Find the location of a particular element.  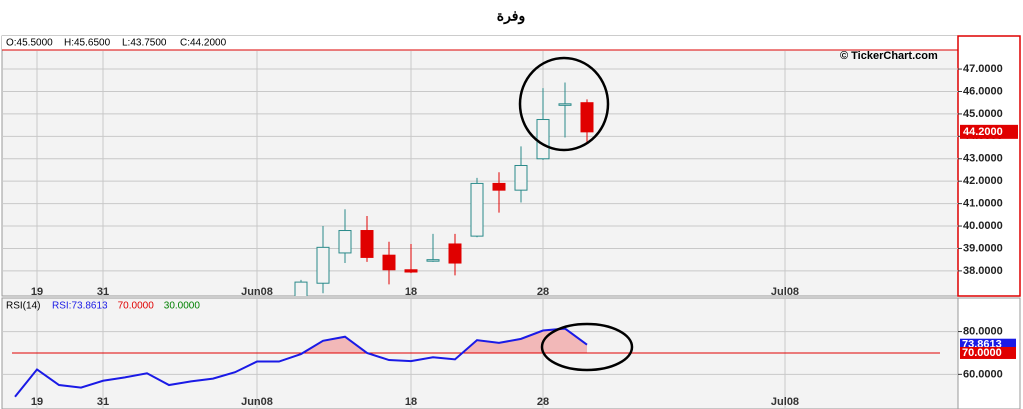

legend-entry: RSI:73.8613 is located at coordinates (80, 306).